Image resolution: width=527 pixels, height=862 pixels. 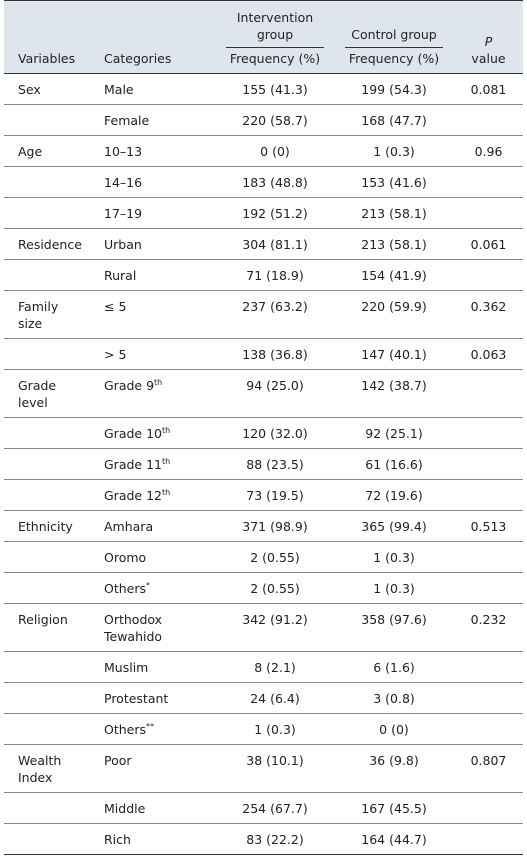 I want to click on category: 17–19, so click(x=123, y=213).